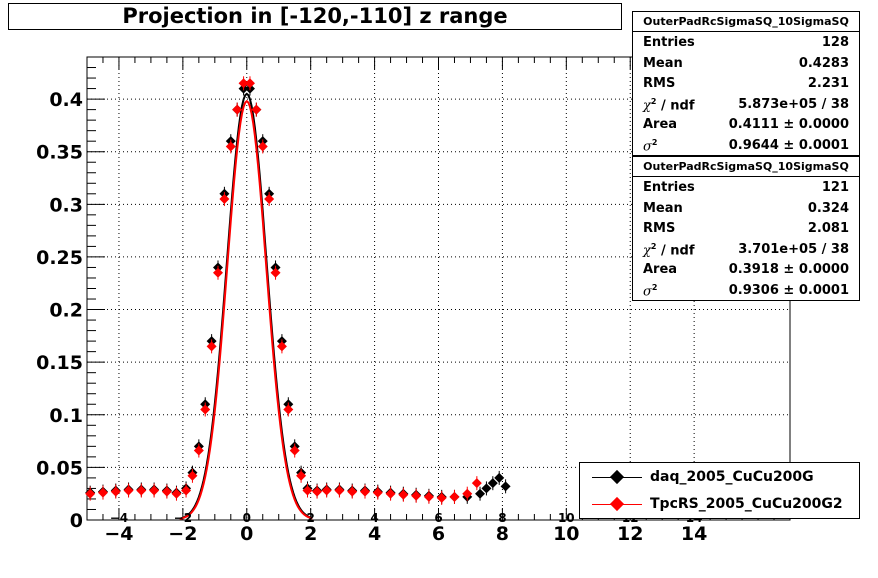 The height and width of the screenshot is (578, 878). Describe the element at coordinates (823, 63) in the screenshot. I see `mean-value: 0.4283` at that location.